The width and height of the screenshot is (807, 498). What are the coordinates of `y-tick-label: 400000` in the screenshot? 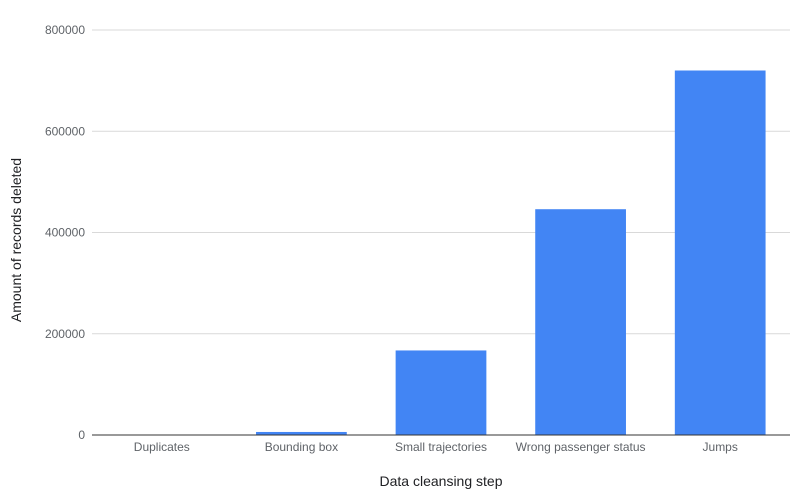 It's located at (65, 233).